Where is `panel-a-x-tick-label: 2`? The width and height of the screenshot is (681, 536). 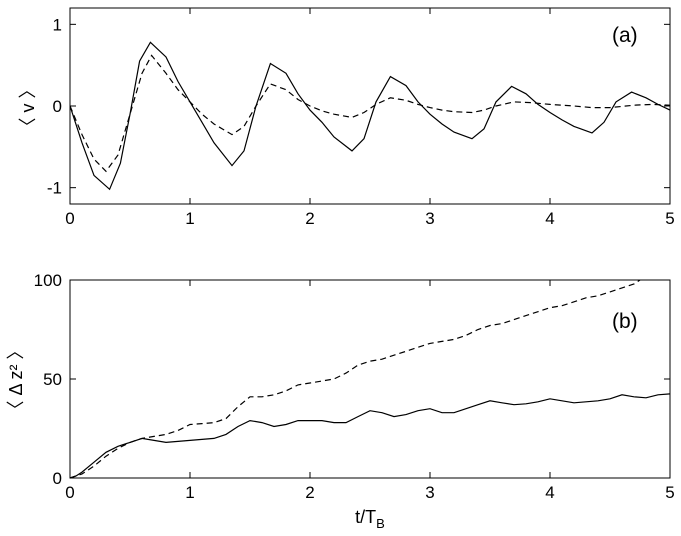
panel-a-x-tick-label: 2 is located at coordinates (309, 218).